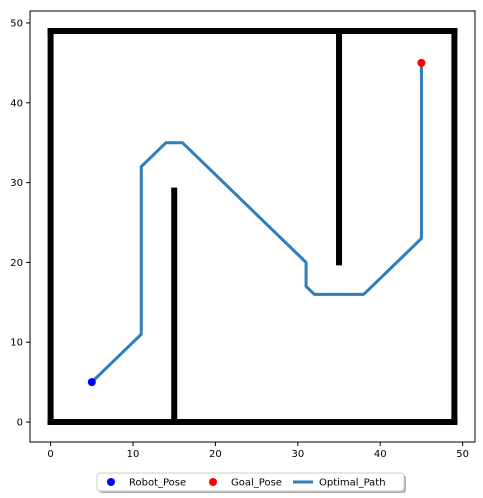 This screenshot has width=483, height=498. Describe the element at coordinates (258, 451) in the screenshot. I see `x-axis: 0 10 20 30 40 50` at that location.